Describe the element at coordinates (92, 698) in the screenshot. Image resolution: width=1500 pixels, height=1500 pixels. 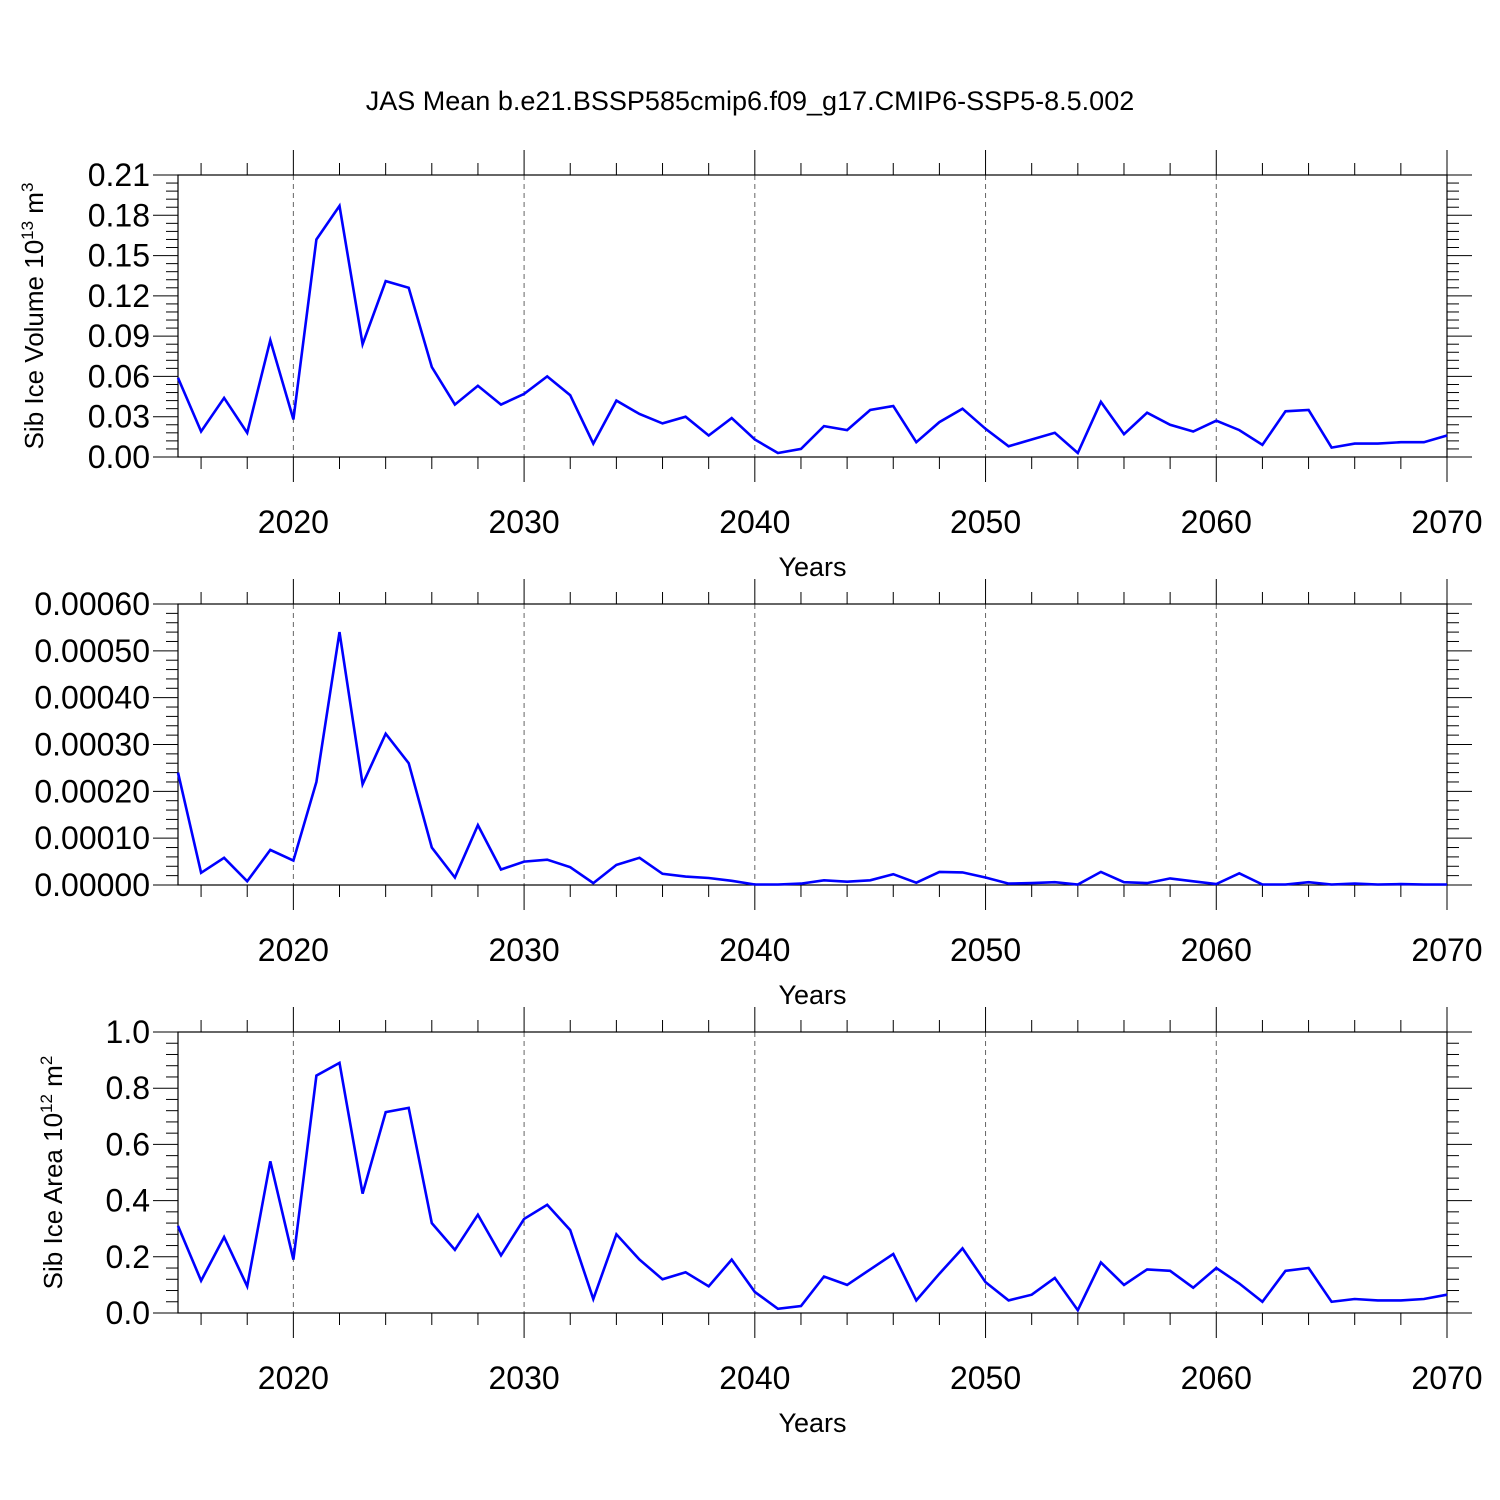
I see `y-tick-label: 0.00040` at that location.